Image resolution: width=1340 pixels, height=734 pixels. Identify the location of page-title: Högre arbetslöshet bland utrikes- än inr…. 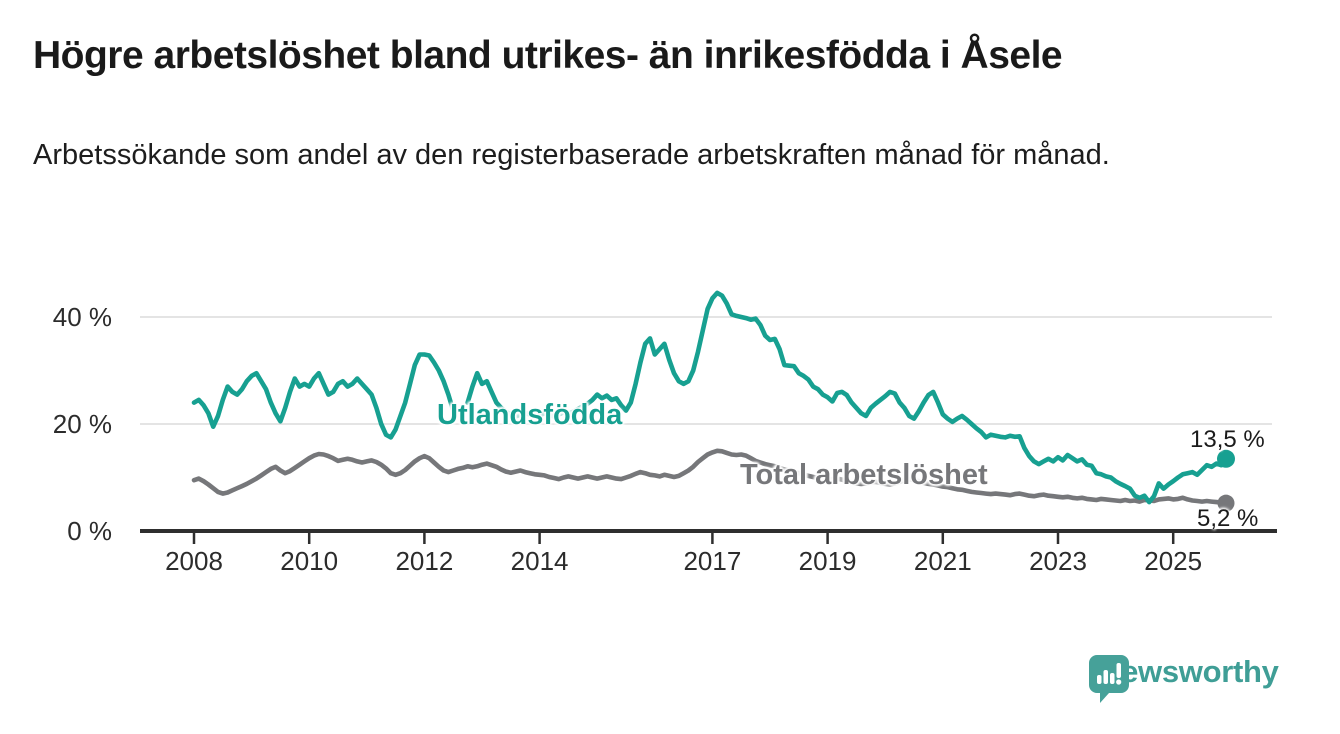
(548, 55).